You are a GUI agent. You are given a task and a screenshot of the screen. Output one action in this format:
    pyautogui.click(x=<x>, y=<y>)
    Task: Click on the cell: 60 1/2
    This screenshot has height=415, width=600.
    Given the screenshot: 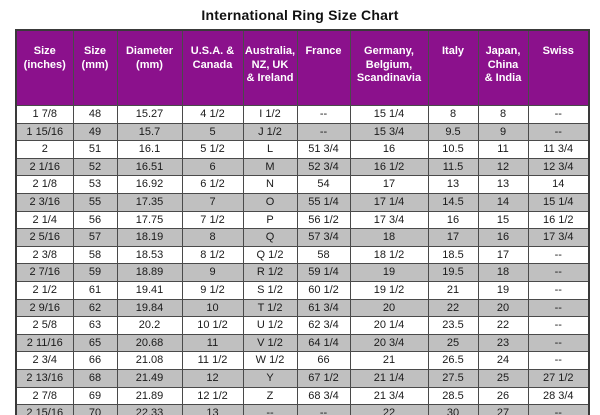 What is the action you would take?
    pyautogui.click(x=323, y=290)
    